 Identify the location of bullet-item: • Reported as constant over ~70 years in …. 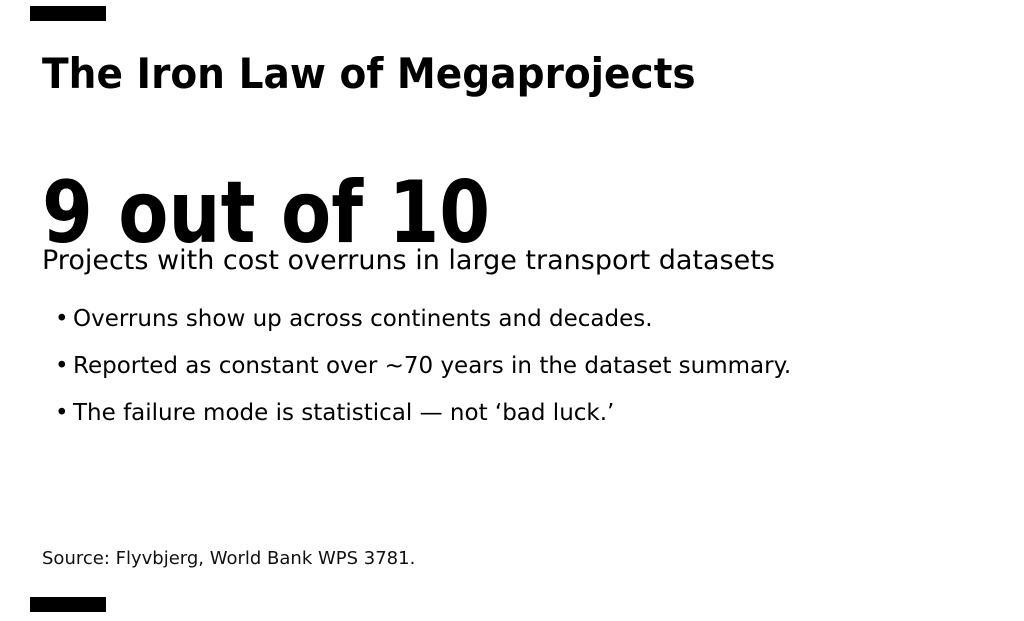
(423, 366).